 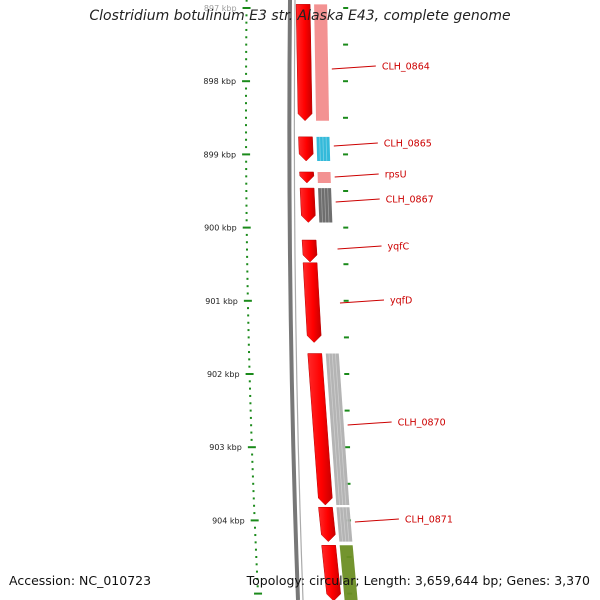 What do you see at coordinates (336, 302) in the screenshot?
I see `ortholog-track` at bounding box center [336, 302].